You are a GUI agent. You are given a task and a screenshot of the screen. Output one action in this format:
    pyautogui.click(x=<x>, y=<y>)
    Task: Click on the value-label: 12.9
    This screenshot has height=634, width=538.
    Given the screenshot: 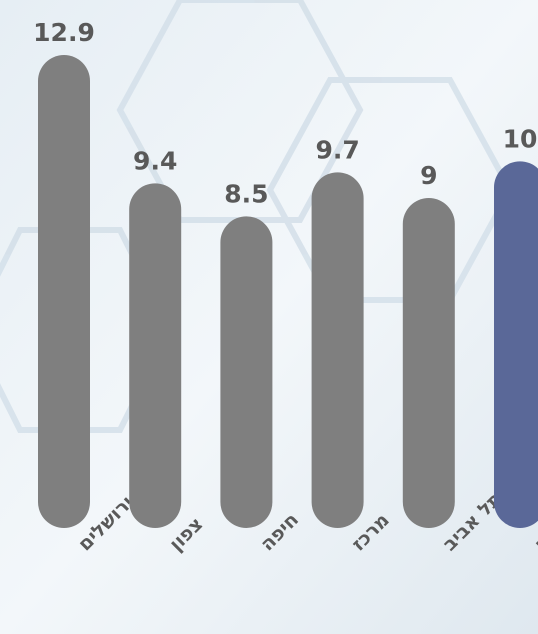 What is the action you would take?
    pyautogui.click(x=64, y=32)
    